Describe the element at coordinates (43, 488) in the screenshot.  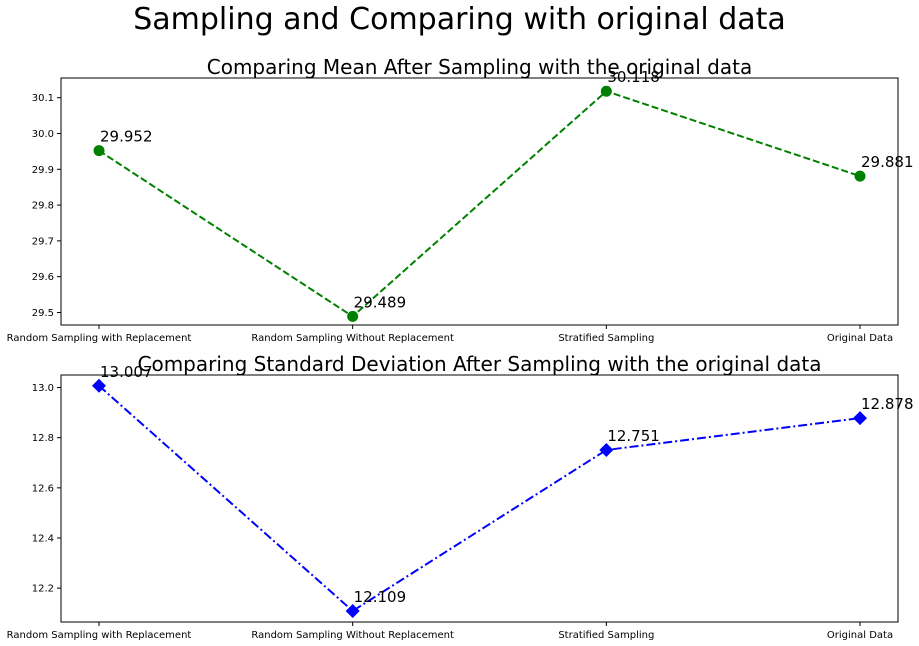
I see `std-ytick-label: 12.6` at that location.